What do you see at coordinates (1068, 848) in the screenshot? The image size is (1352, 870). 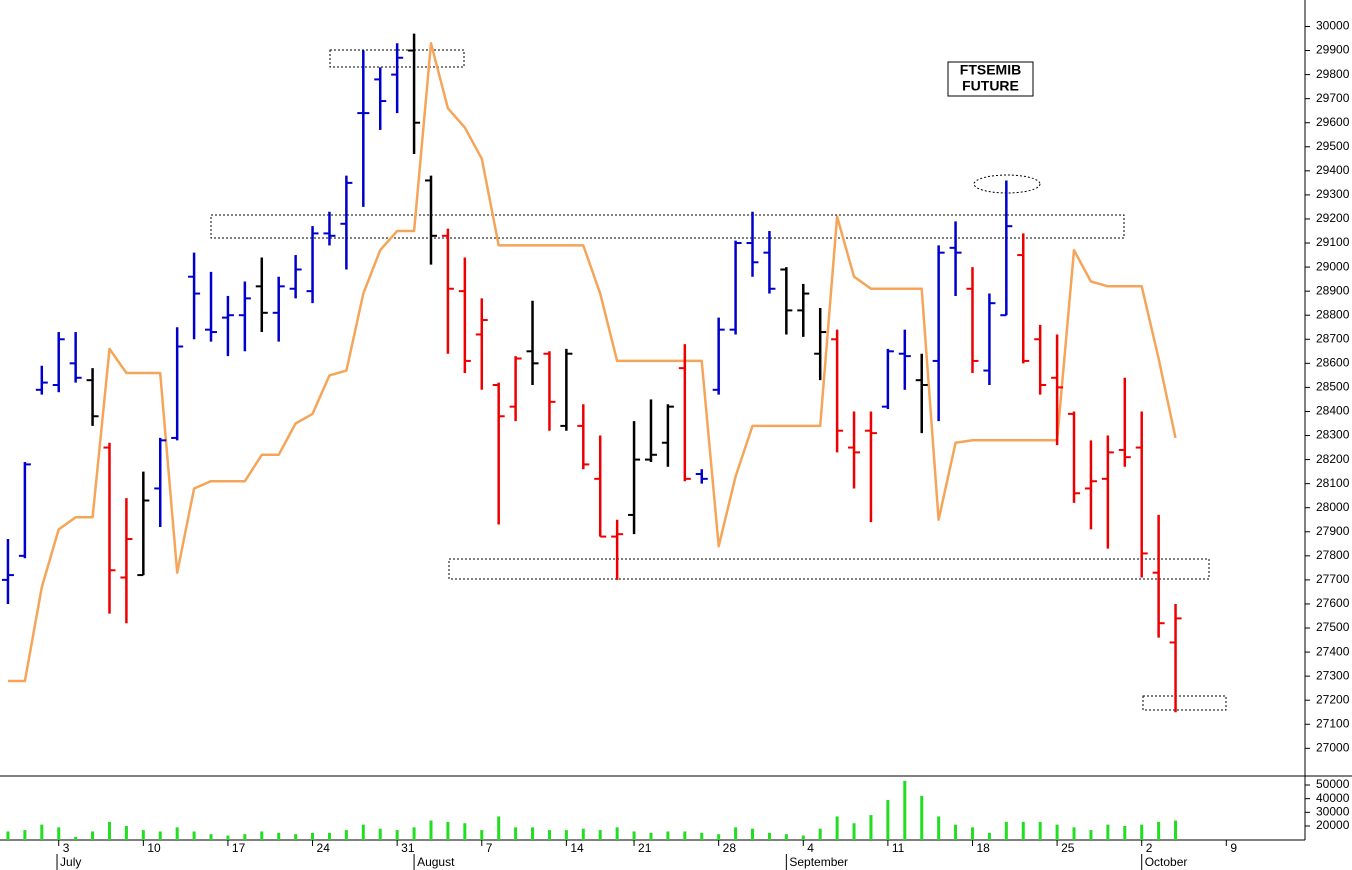 I see `x-tick-label: 25` at bounding box center [1068, 848].